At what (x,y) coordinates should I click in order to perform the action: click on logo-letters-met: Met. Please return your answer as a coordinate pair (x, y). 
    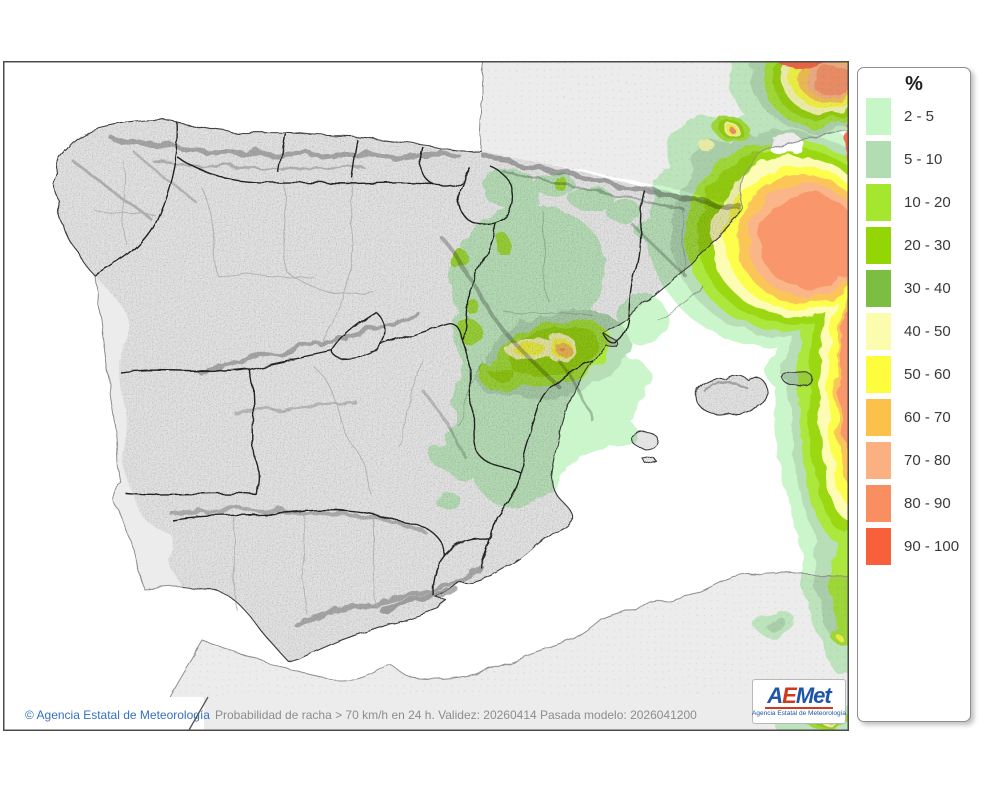
    Looking at the image, I should click on (813, 695).